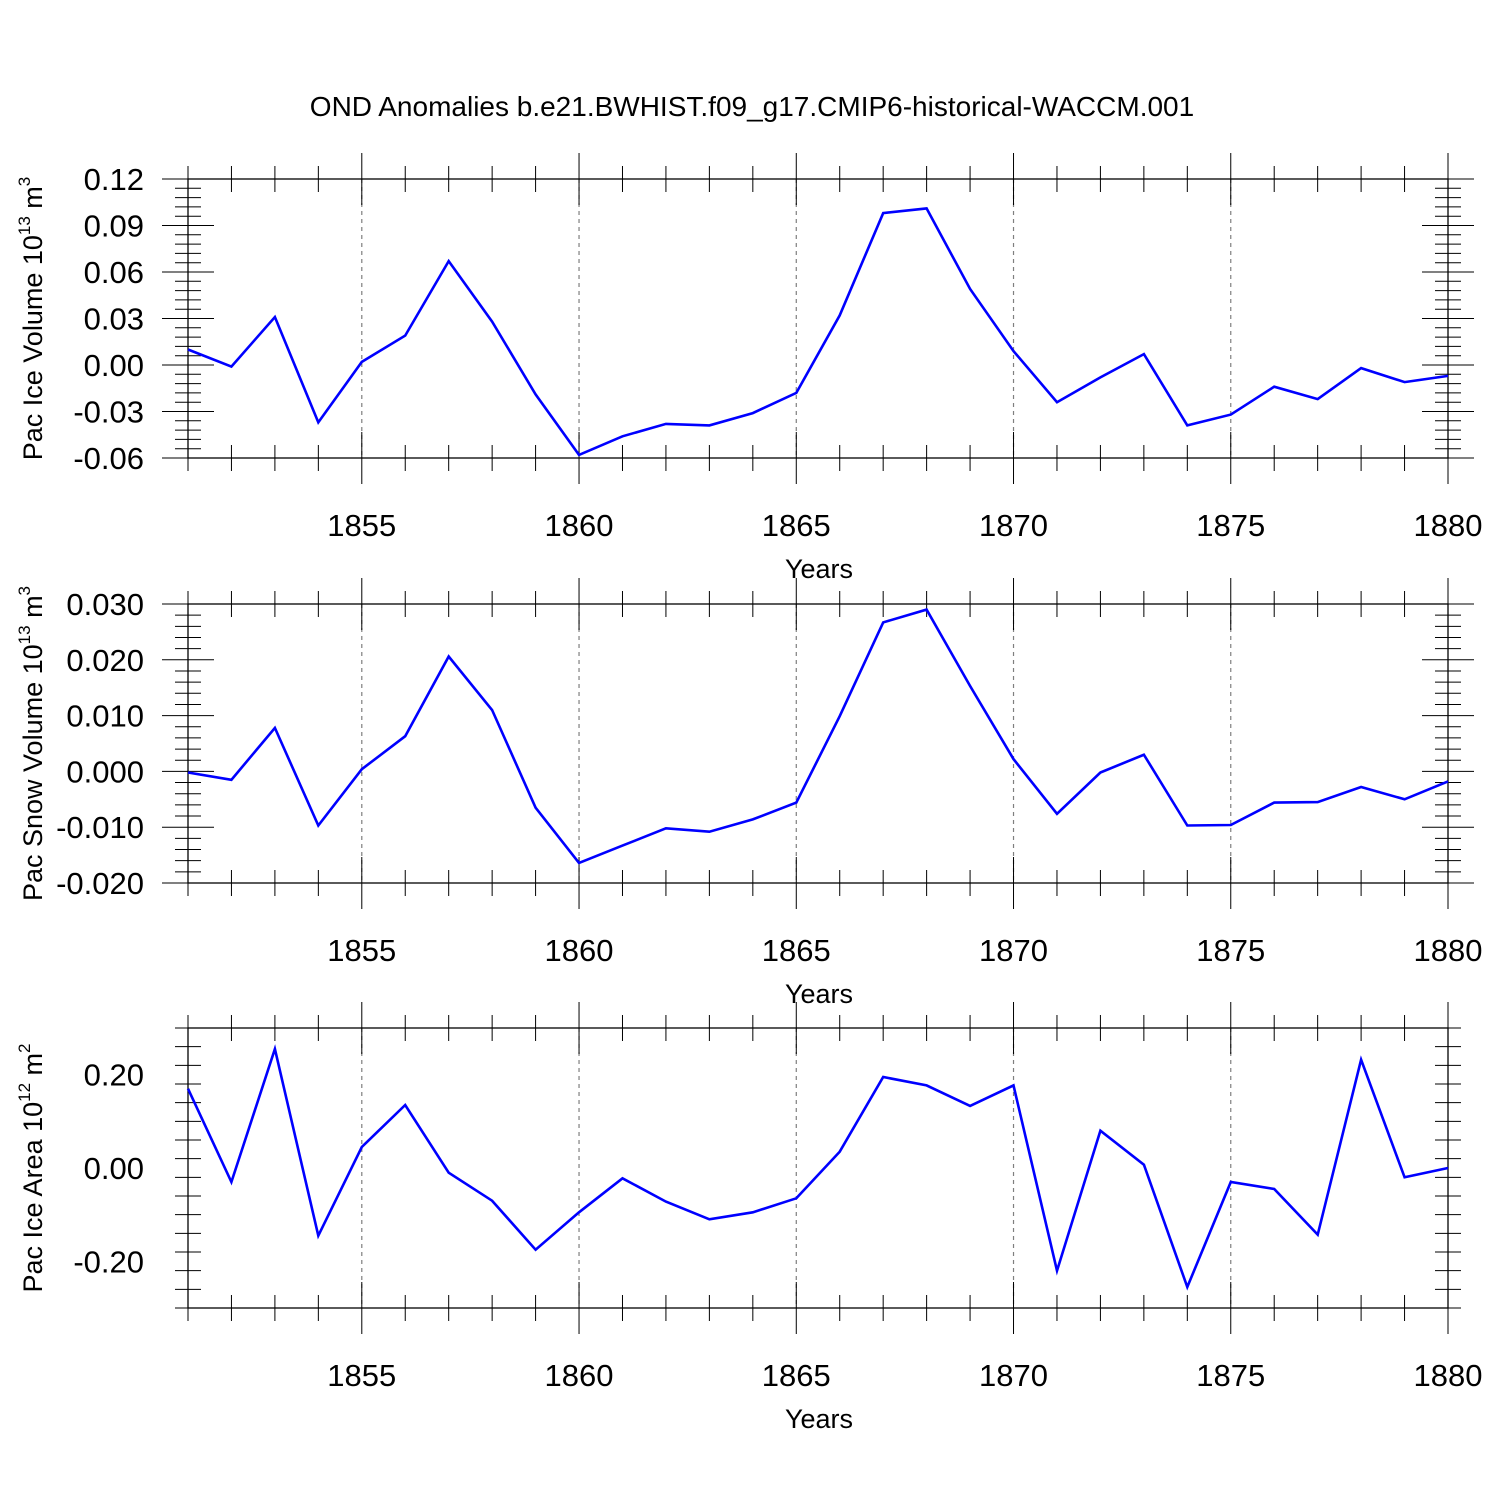 The width and height of the screenshot is (1500, 1500). I want to click on y-axis-title: Pac Snow Volume 1013 m3, so click(31, 743).